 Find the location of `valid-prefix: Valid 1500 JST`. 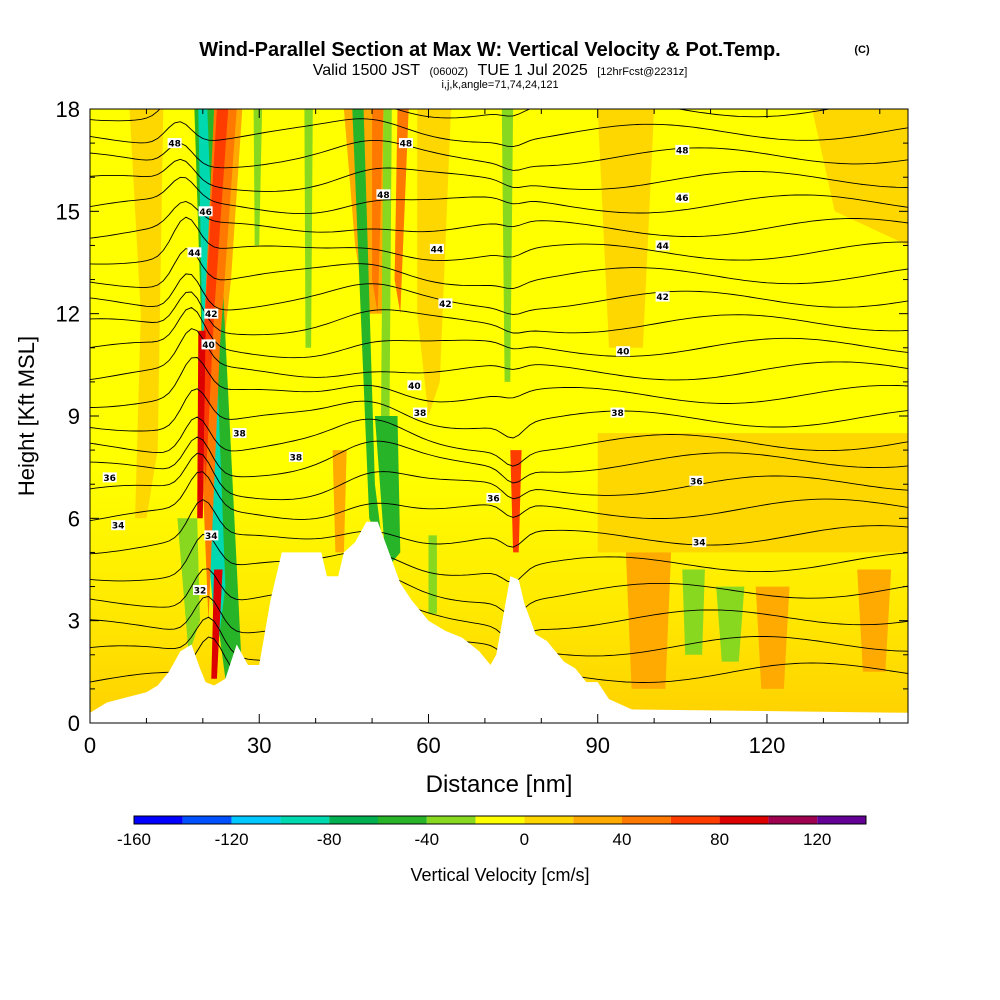

valid-prefix: Valid 1500 JST is located at coordinates (367, 70).